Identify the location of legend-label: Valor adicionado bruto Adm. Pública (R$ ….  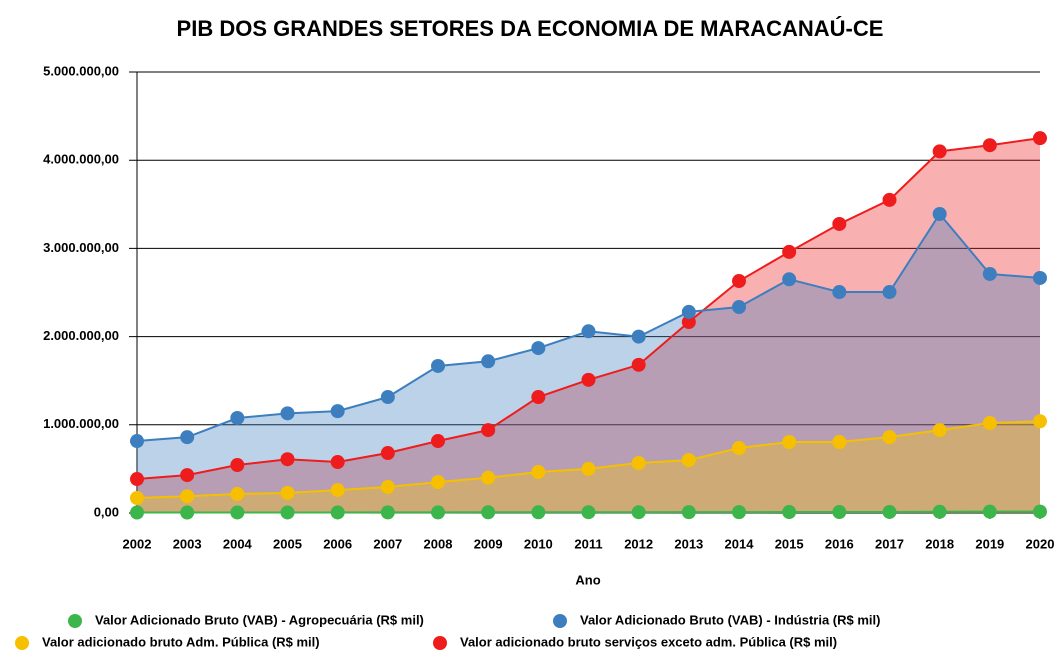
(181, 641).